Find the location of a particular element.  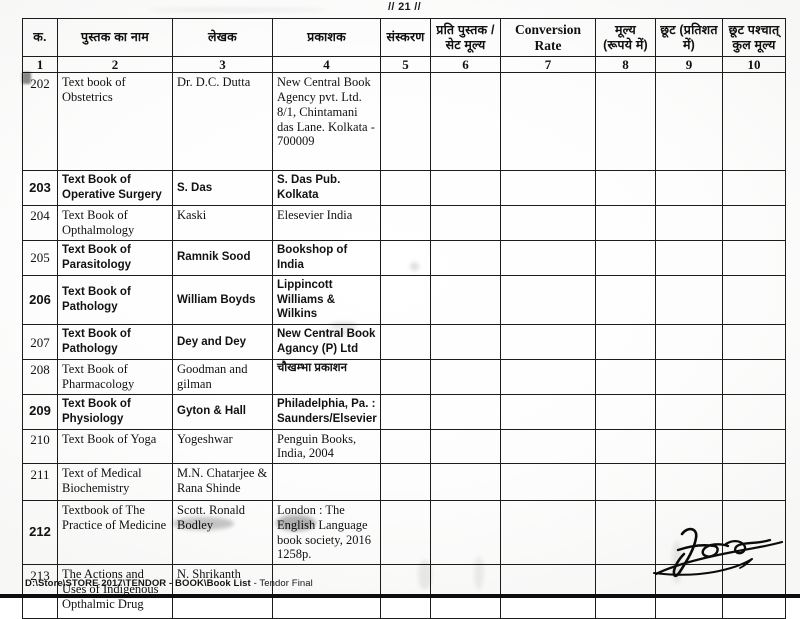

colnum-1: 1 is located at coordinates (40, 64).